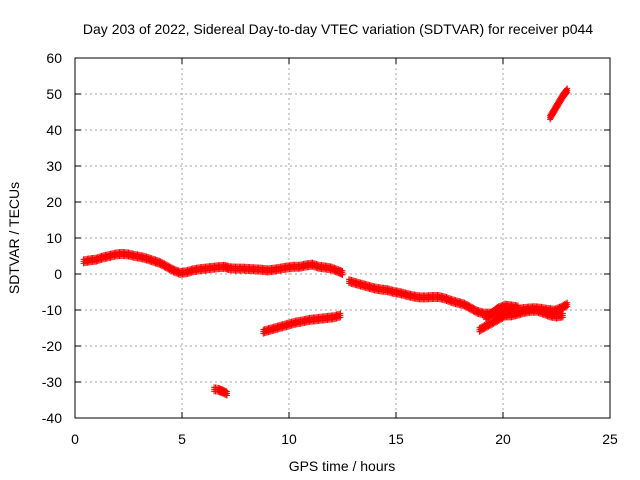  I want to click on series-segment-4-upper-branch, so click(501, 311).